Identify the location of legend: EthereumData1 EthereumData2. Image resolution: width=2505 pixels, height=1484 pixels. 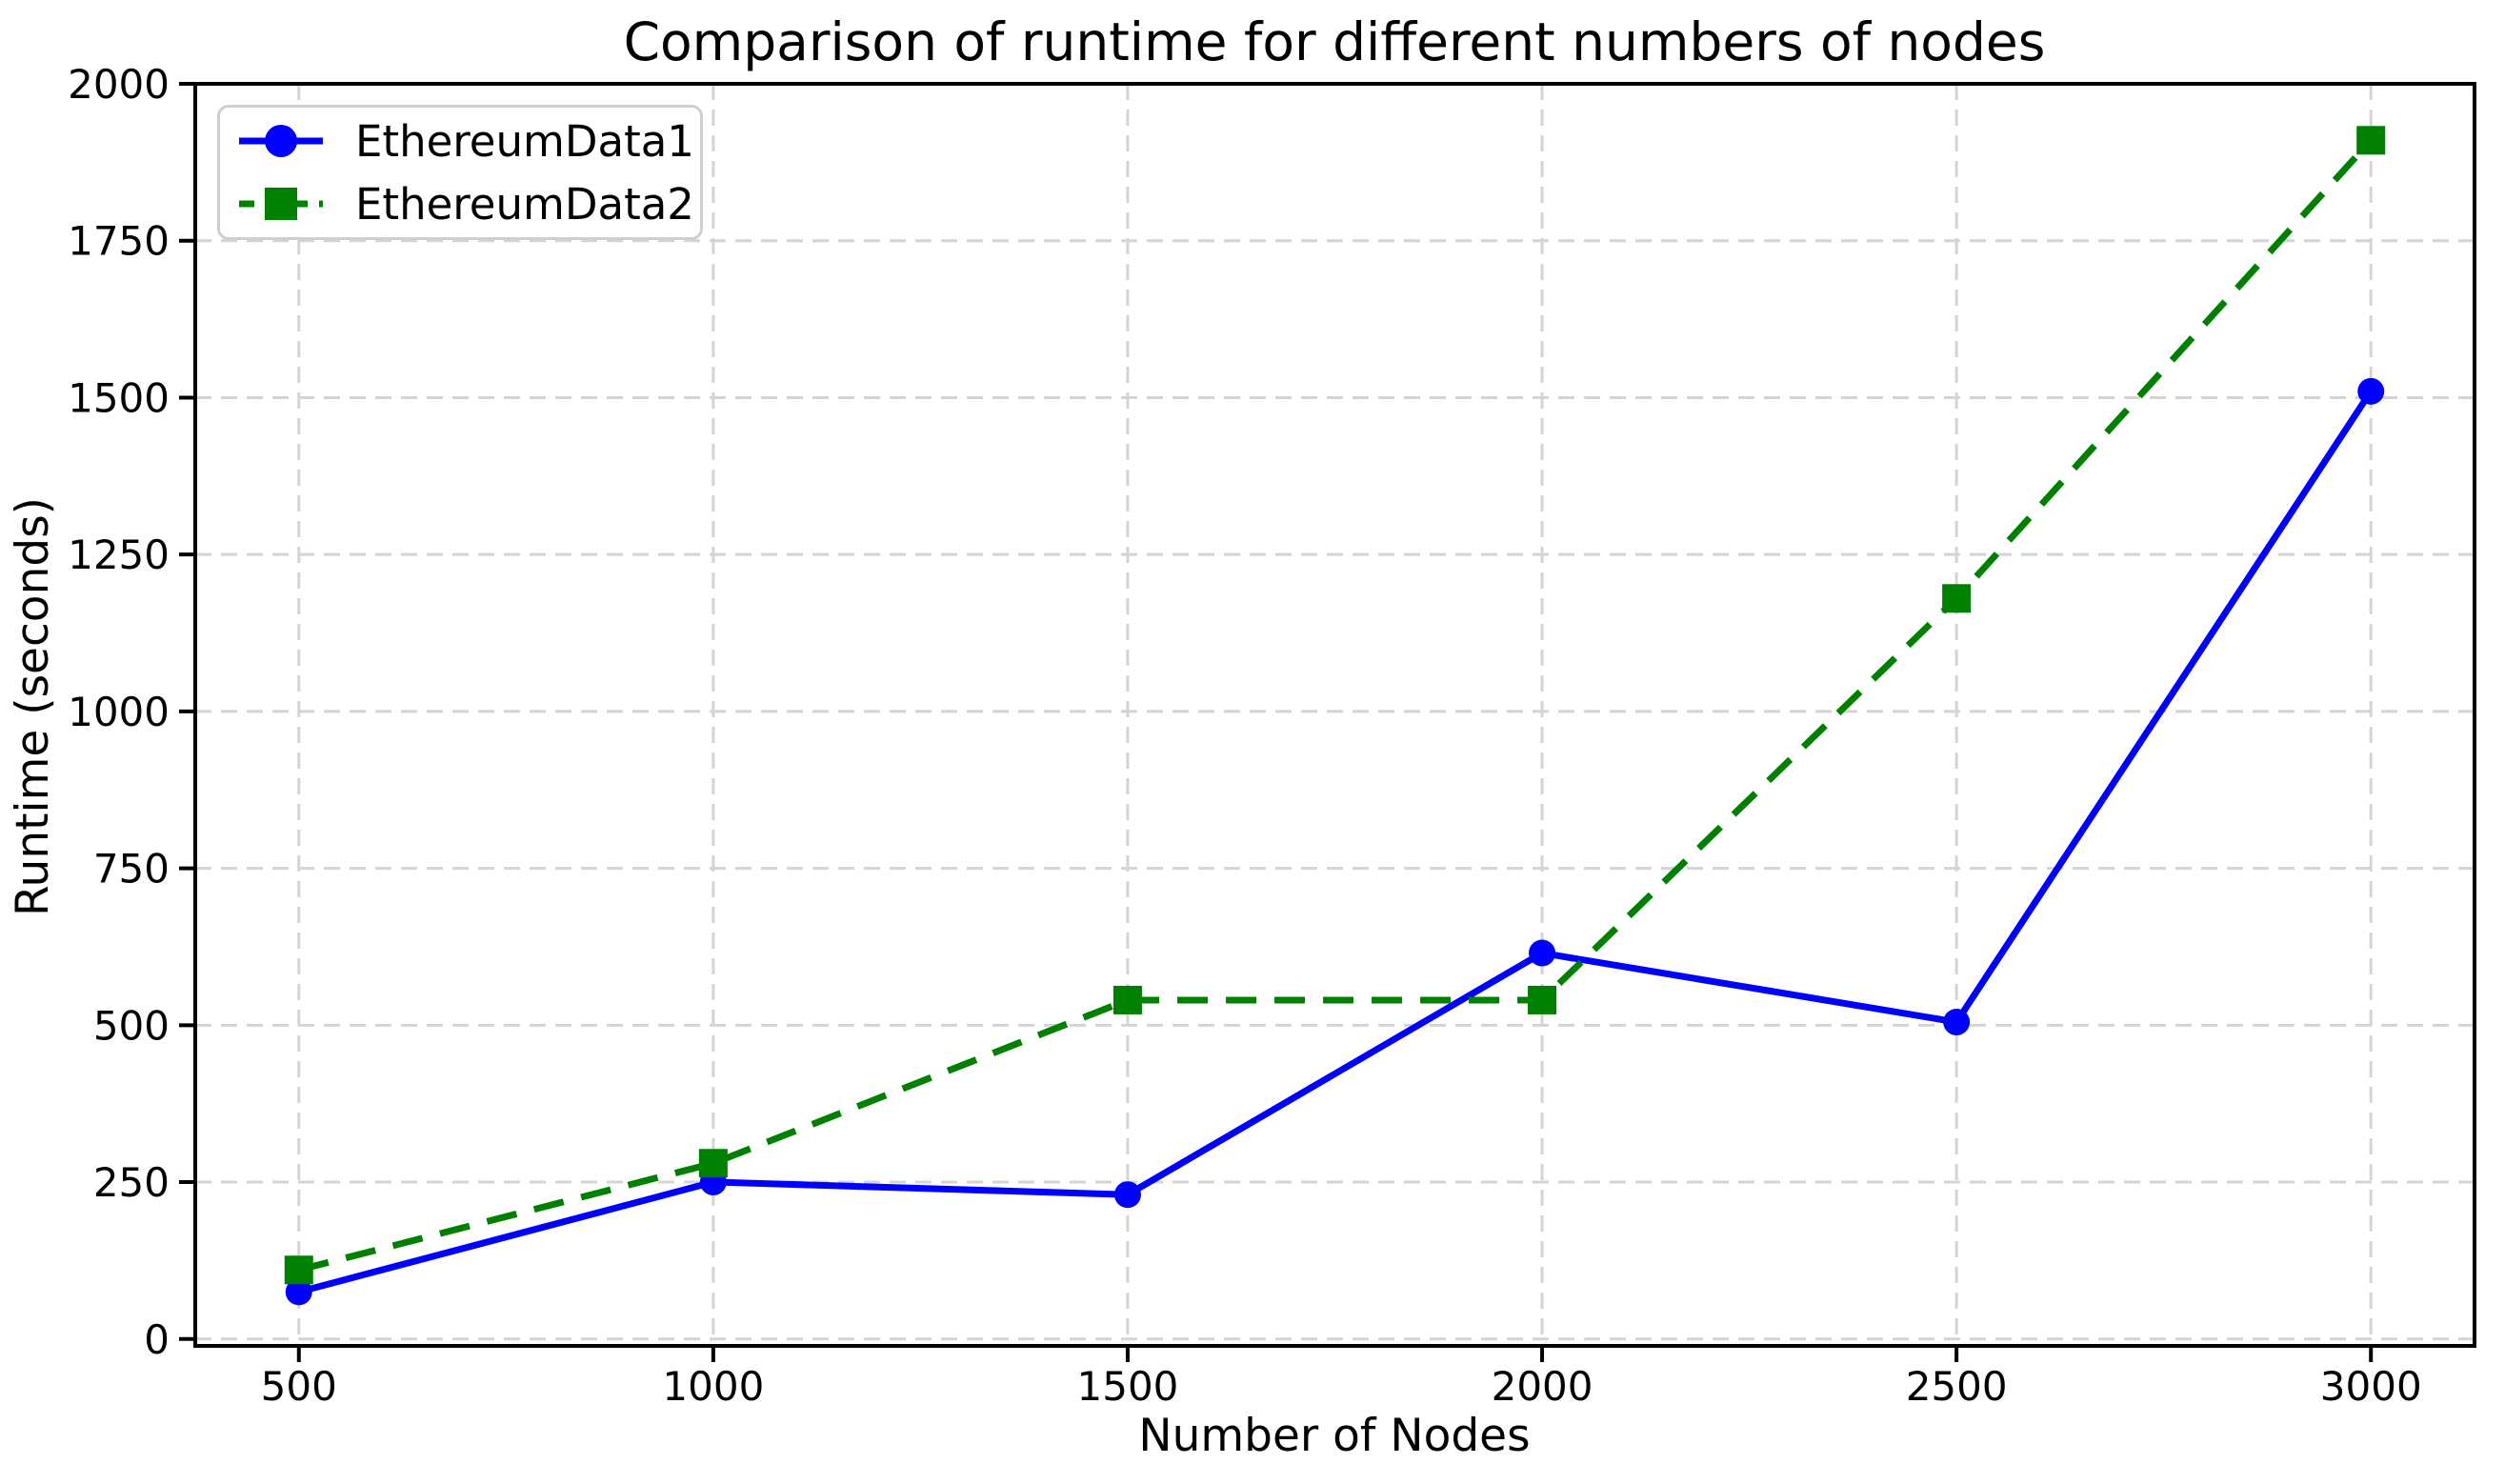
(460, 173).